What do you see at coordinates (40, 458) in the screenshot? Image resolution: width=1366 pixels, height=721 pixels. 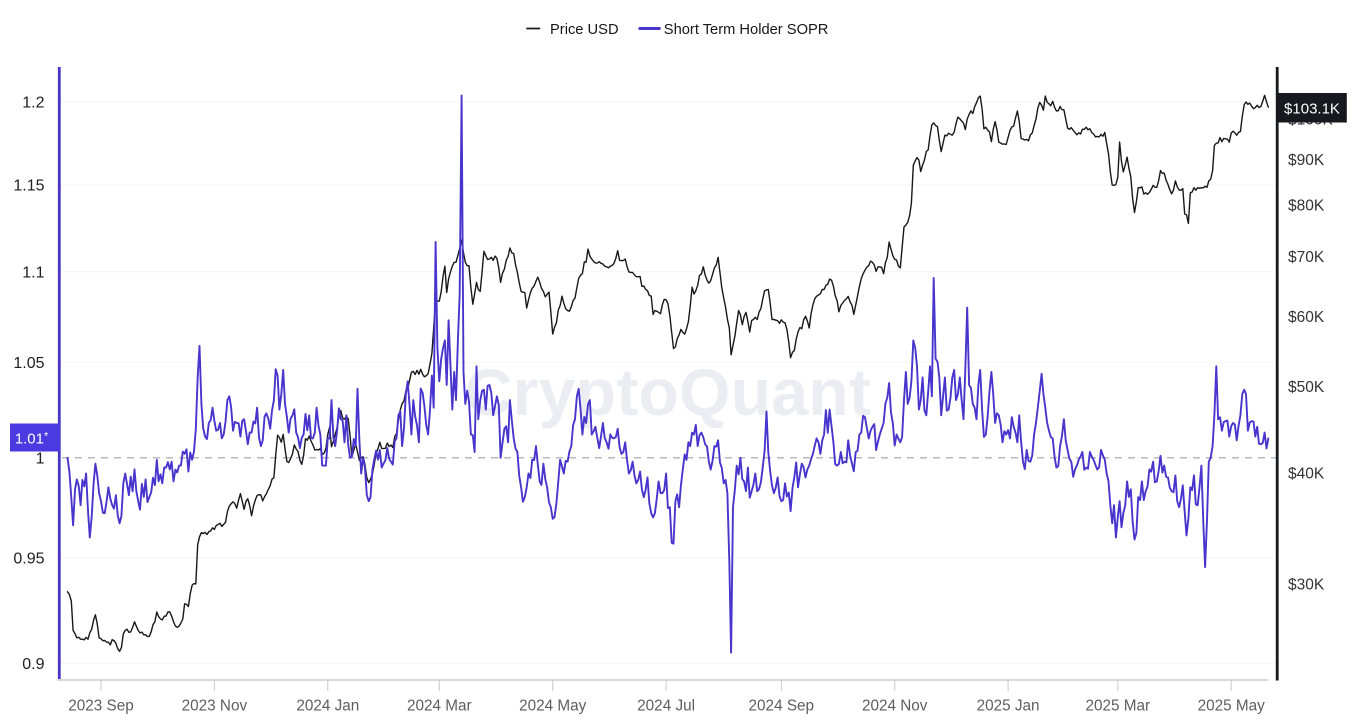 I see `svg-text: 1` at bounding box center [40, 458].